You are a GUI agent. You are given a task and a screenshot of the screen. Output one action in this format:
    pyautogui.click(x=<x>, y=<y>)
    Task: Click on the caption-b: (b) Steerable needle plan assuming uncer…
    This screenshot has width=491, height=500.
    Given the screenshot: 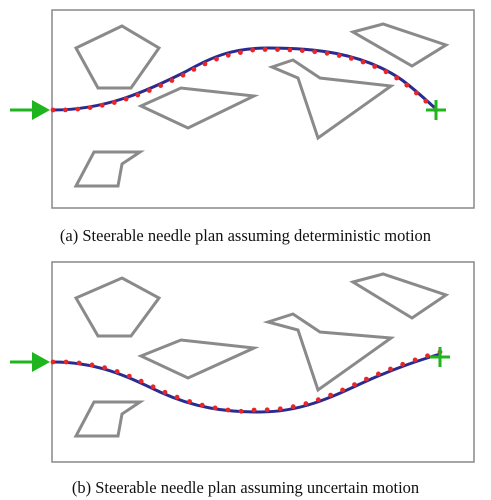 What is the action you would take?
    pyautogui.click(x=245, y=487)
    